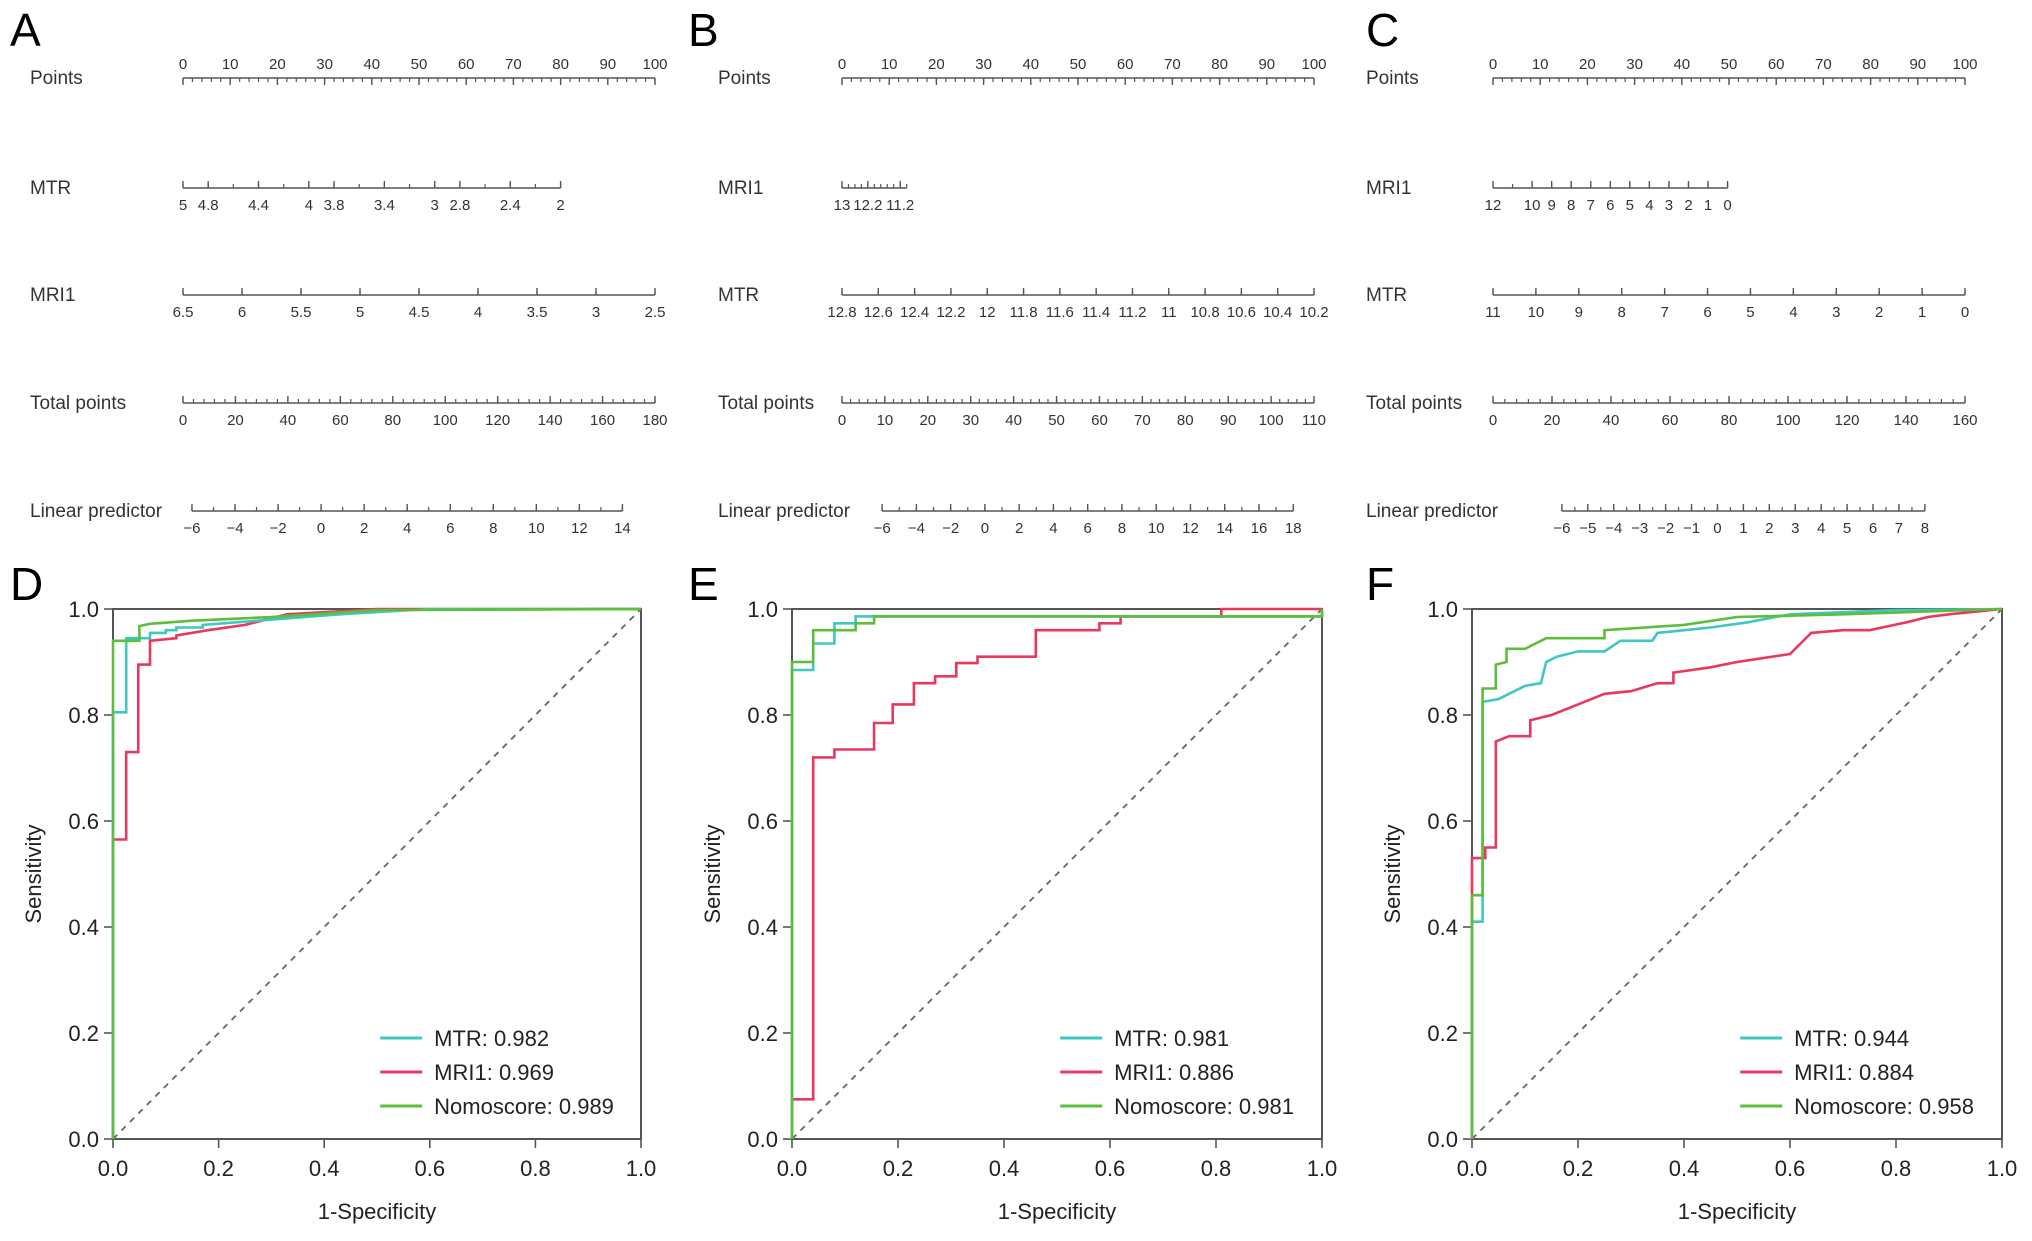 This screenshot has height=1241, width=2032. I want to click on tick-label: 110, so click(1314, 420).